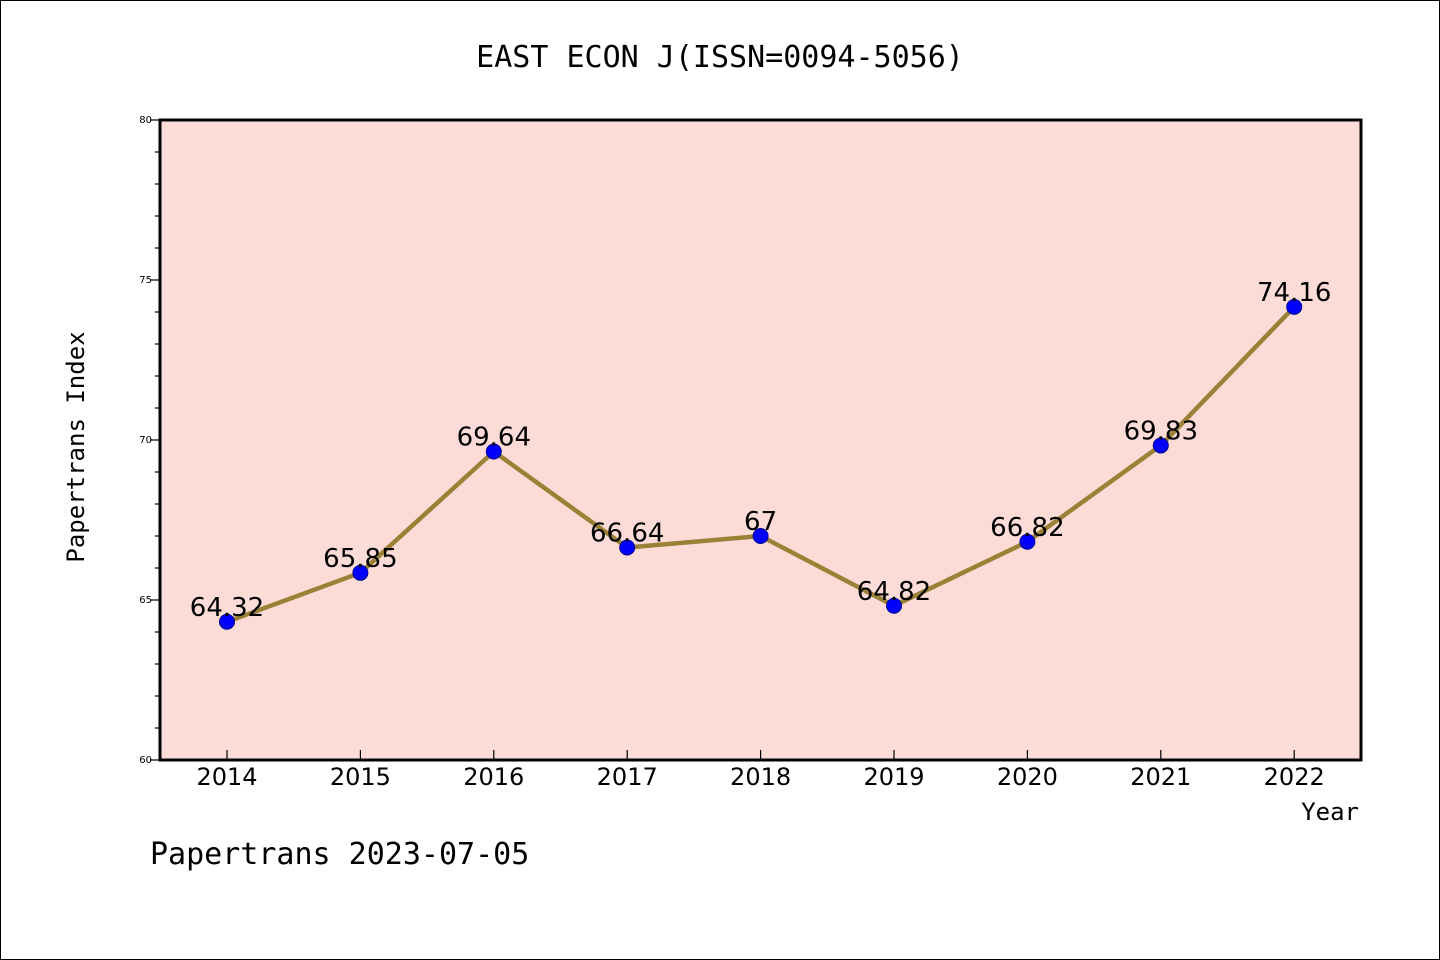  What do you see at coordinates (1294, 777) in the screenshot?
I see `x-tick-label: 2022` at bounding box center [1294, 777].